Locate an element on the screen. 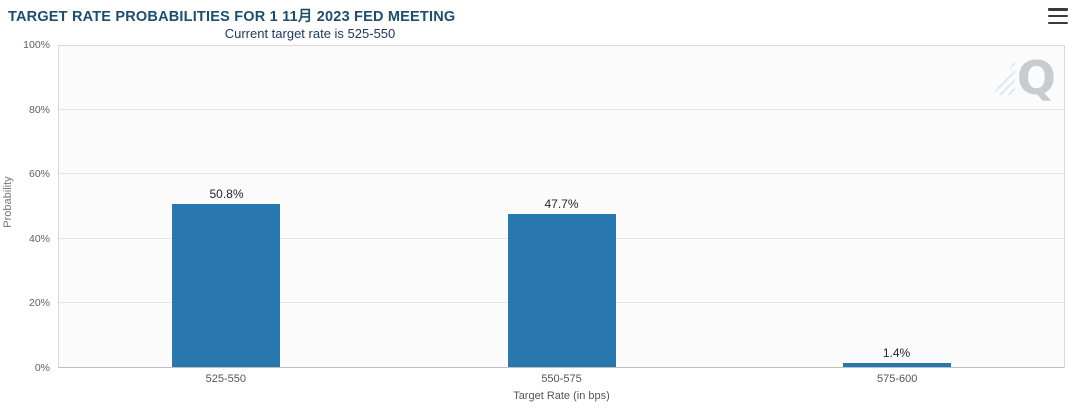 The image size is (1080, 412). hamburger-menu-icon is located at coordinates (1058, 16).